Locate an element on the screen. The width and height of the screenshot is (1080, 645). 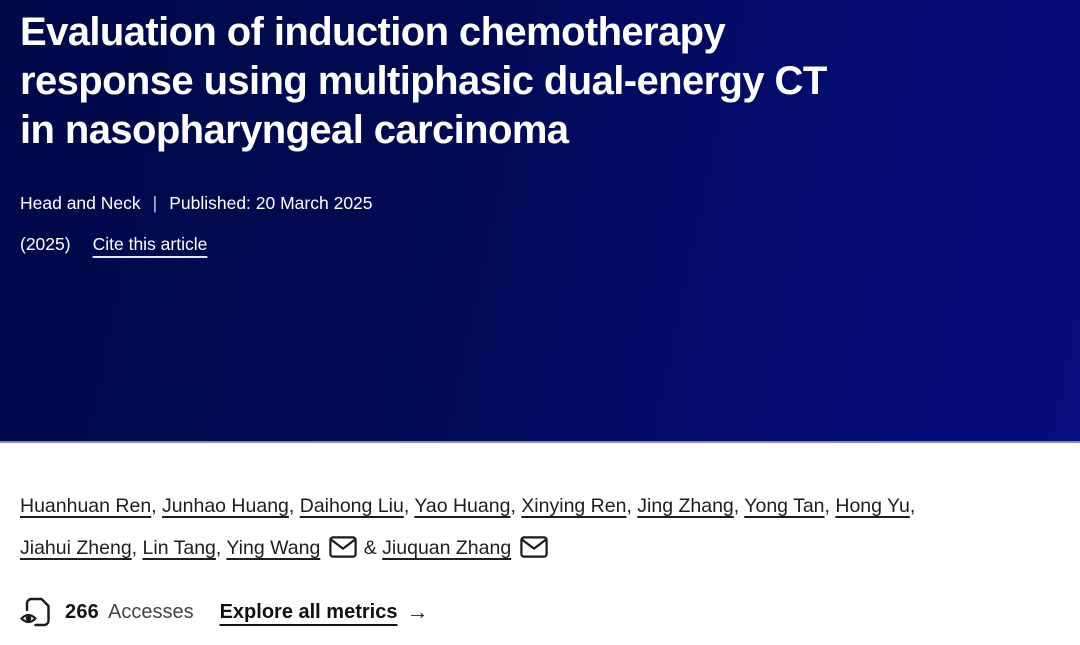
explore-all-metrics-link: Explore all metrics is located at coordinates (308, 611).